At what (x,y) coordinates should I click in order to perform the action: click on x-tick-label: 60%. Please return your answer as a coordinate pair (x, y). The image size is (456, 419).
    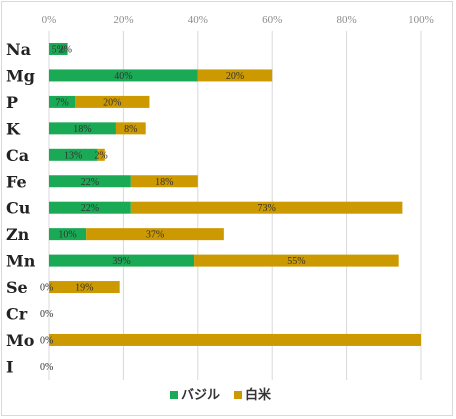
    Looking at the image, I should click on (272, 20).